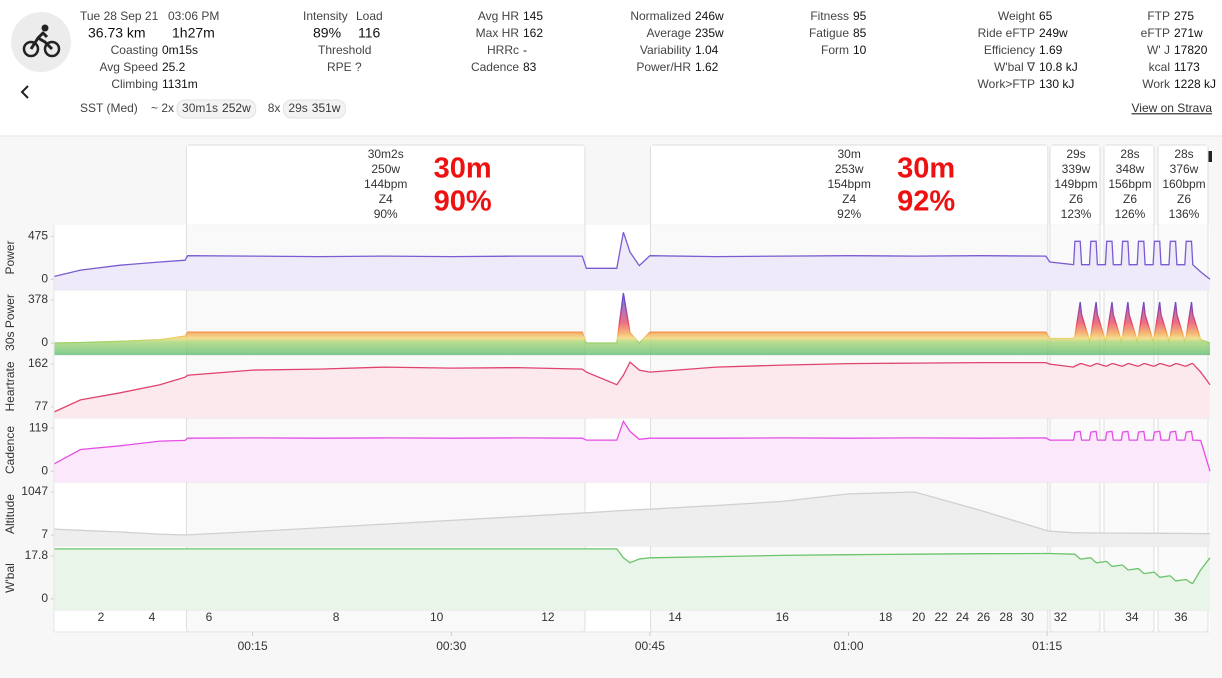  I want to click on lap-label: 30, so click(1028, 617).